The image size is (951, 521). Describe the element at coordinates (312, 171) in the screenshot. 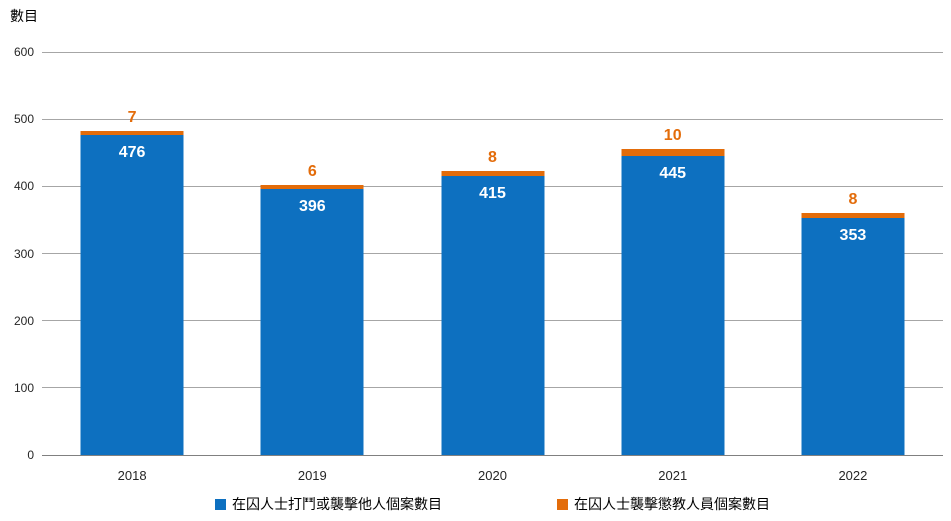

I see `bar-top-value-label: 6` at that location.